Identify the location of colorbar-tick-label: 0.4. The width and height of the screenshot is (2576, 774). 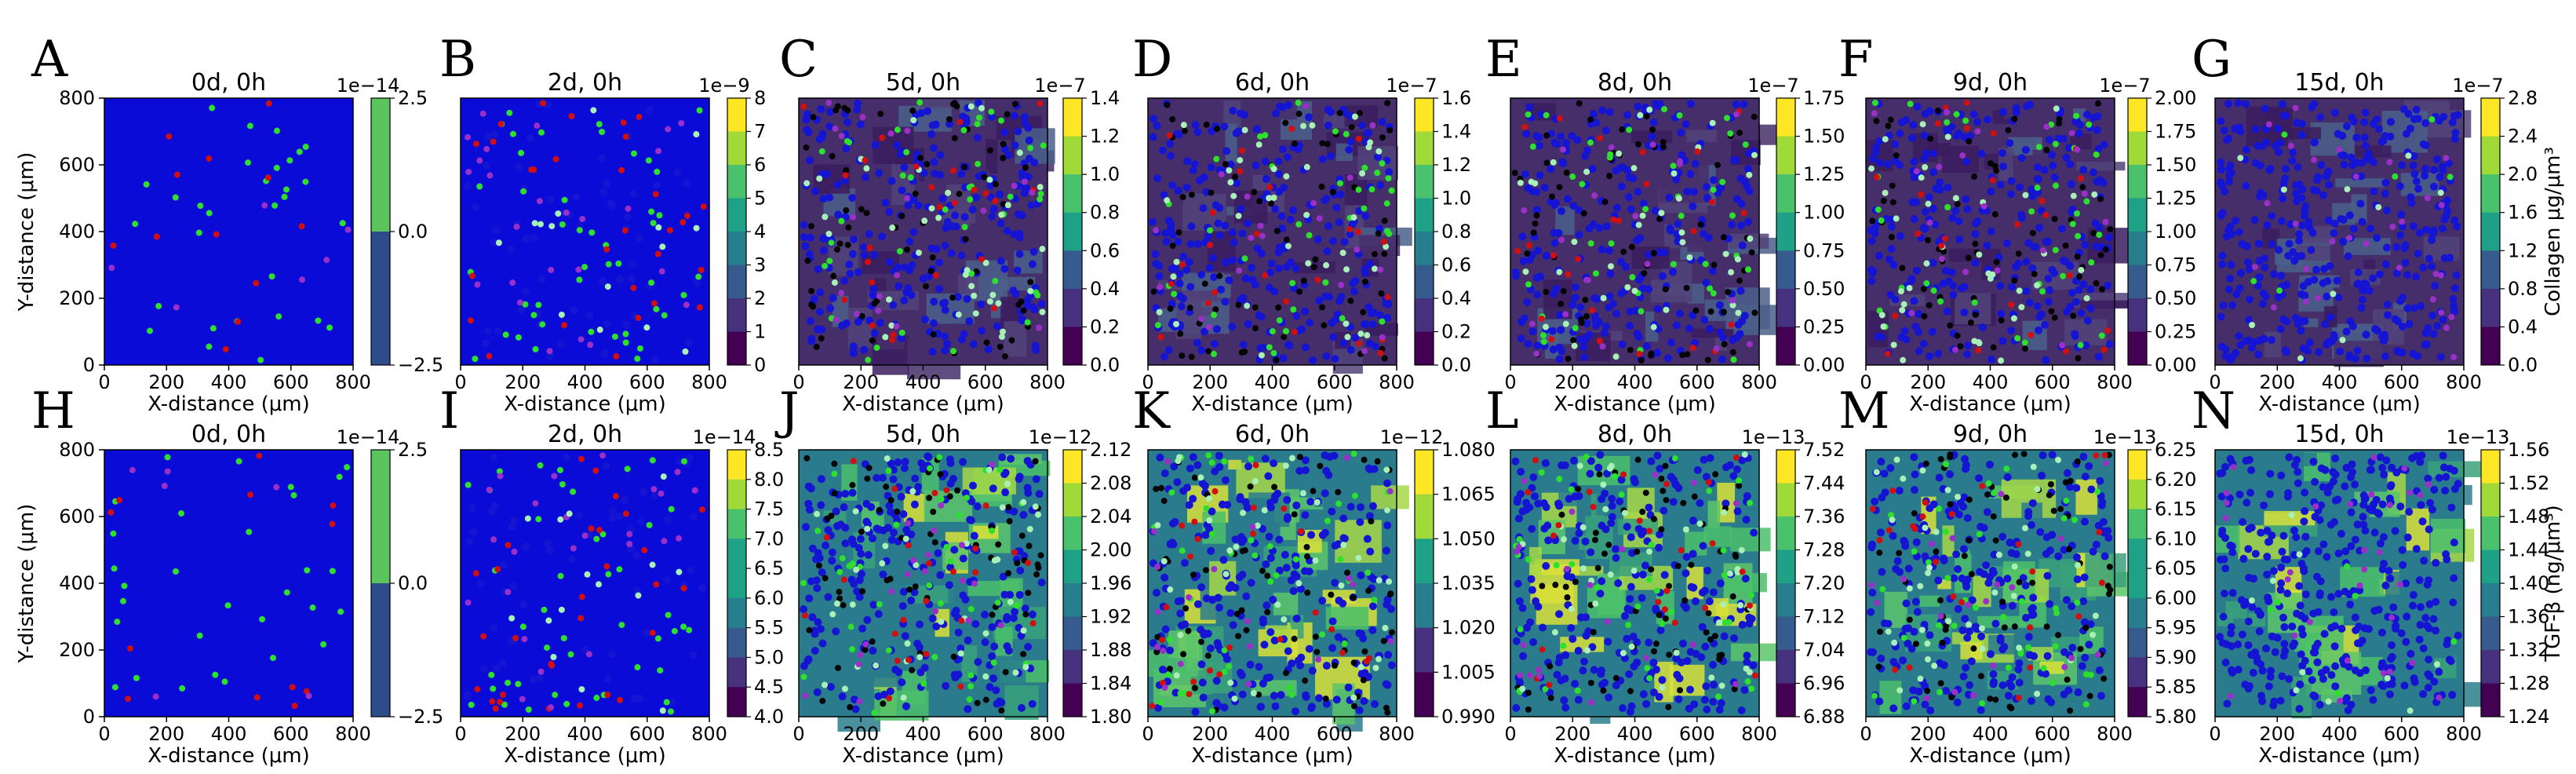
(2523, 327).